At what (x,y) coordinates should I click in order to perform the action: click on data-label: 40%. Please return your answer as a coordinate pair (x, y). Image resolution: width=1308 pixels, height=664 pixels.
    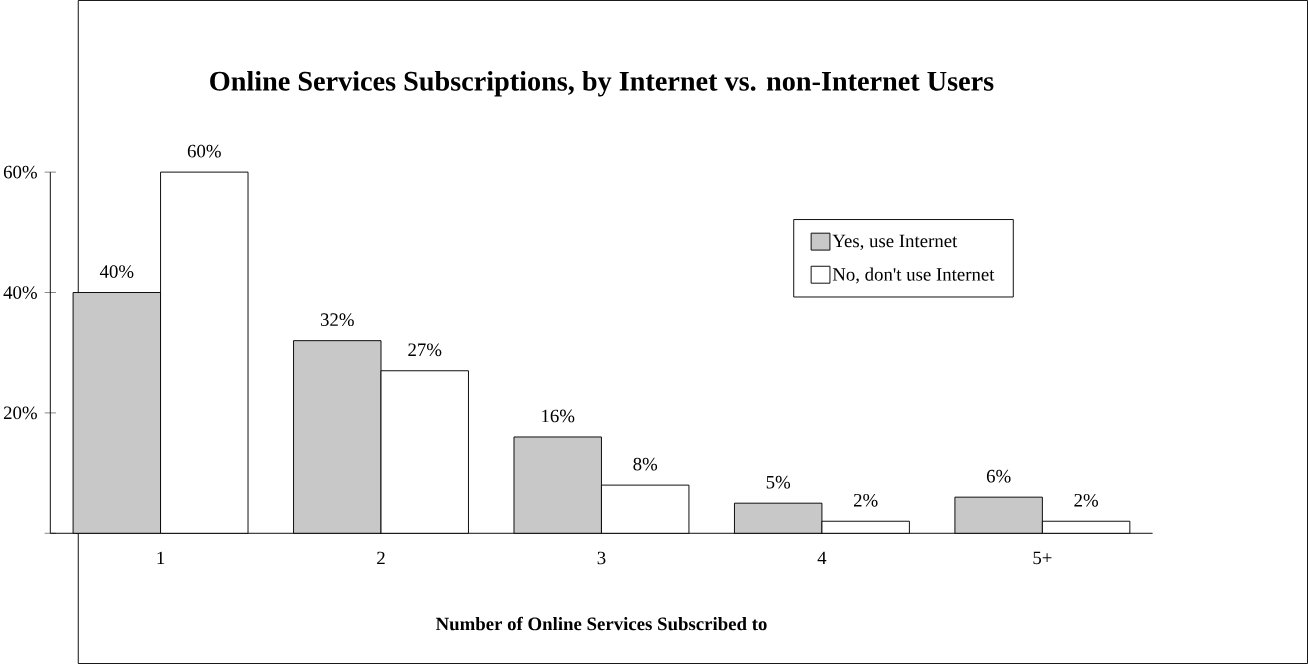
    Looking at the image, I should click on (116, 271).